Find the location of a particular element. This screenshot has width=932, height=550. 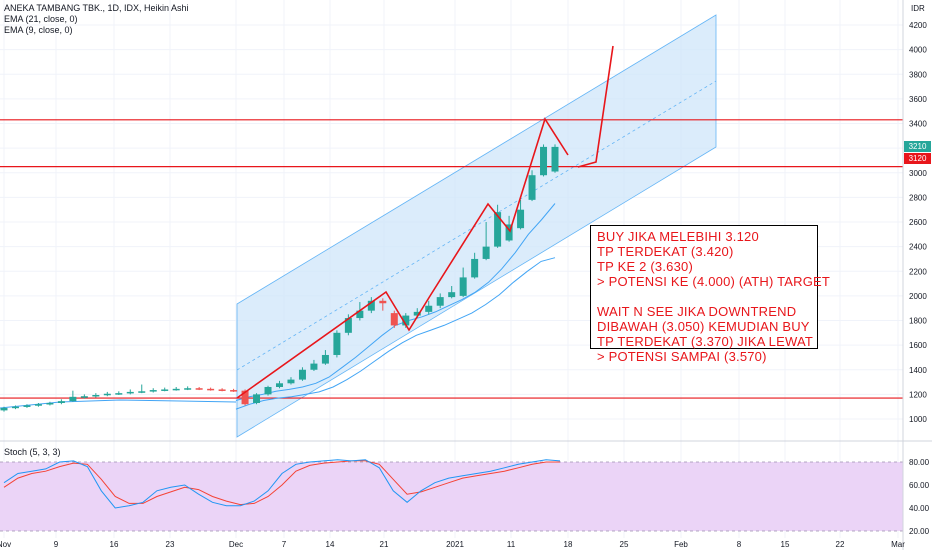

price-tick-label: 3800 is located at coordinates (918, 74).